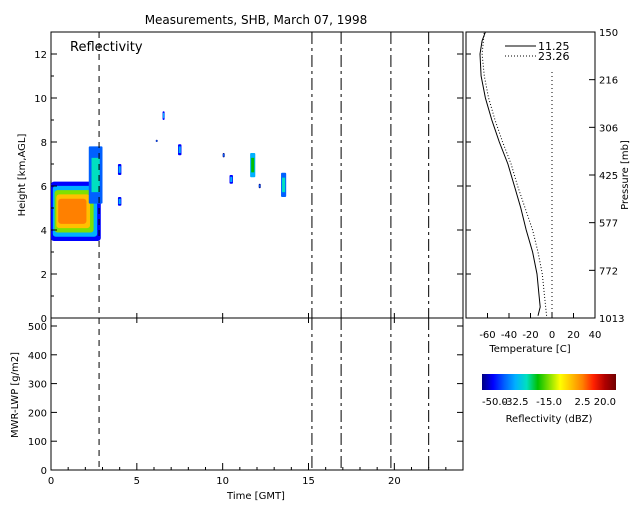 Image resolution: width=640 pixels, height=512 pixels. Describe the element at coordinates (44, 471) in the screenshot. I see `lwp-tick-label: 0` at that location.